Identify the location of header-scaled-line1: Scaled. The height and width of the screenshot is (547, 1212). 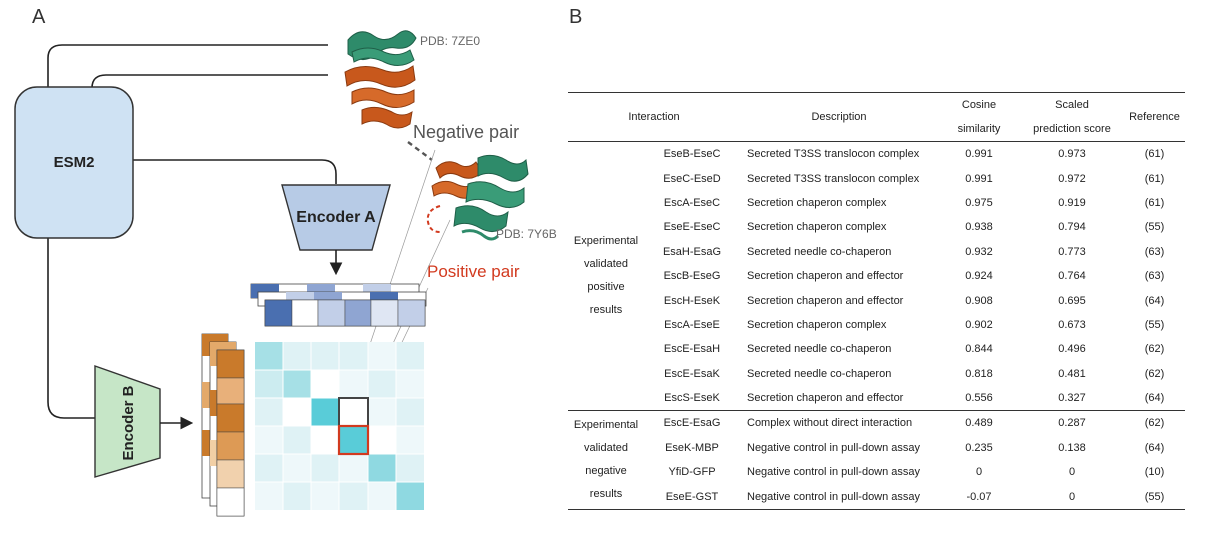
(1072, 105).